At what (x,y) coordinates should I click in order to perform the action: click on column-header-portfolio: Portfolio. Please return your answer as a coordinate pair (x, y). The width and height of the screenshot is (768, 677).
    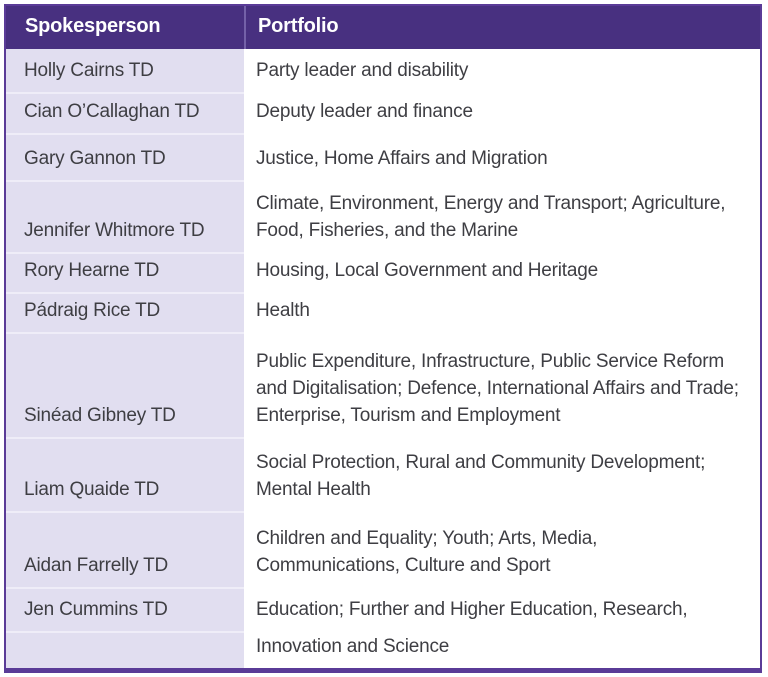
    Looking at the image, I should click on (502, 27).